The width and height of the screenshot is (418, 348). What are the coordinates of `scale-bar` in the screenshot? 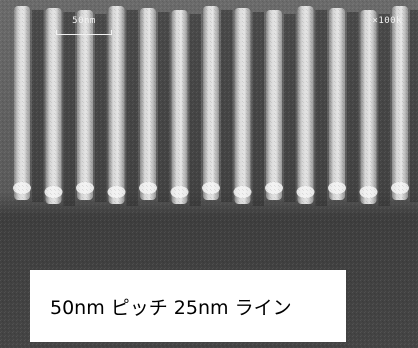 It's located at (84, 32).